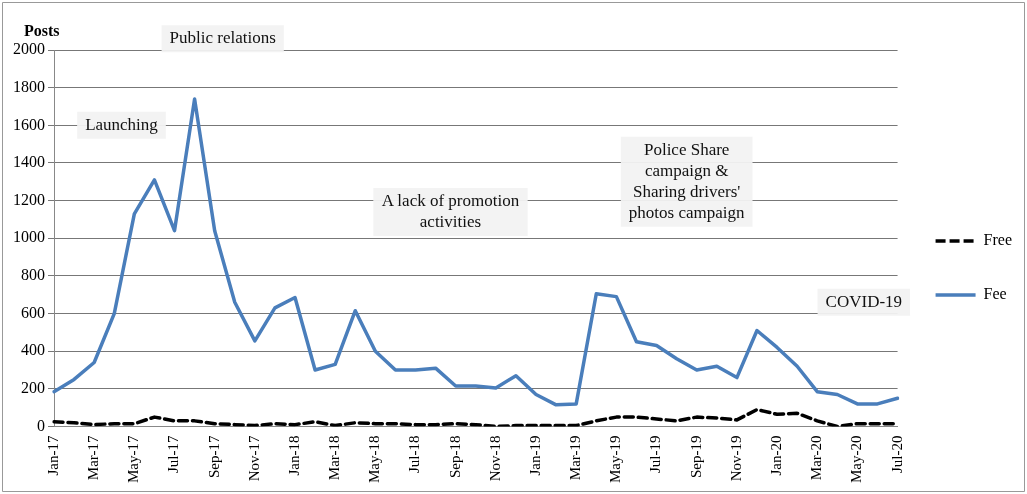 This screenshot has width=1027, height=494. I want to click on text: Public relations, so click(222, 38).